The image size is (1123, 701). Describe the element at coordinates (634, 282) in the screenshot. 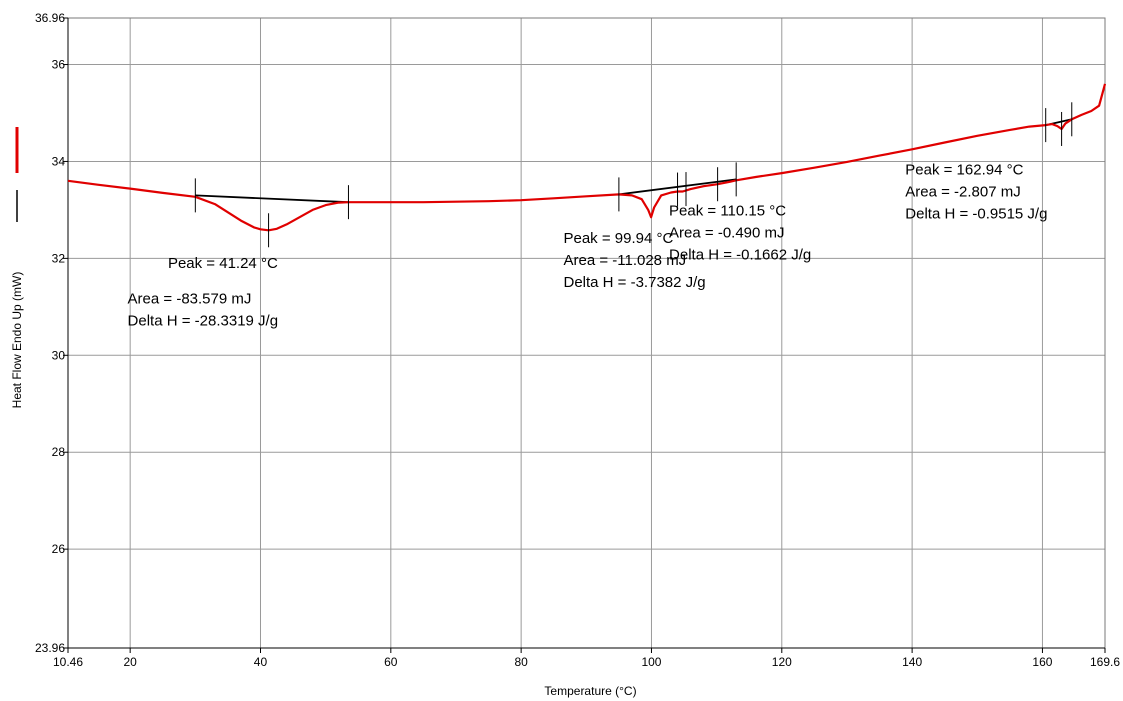

I see `peak-annotation-text: Delta H = -3.7382 J/g` at that location.